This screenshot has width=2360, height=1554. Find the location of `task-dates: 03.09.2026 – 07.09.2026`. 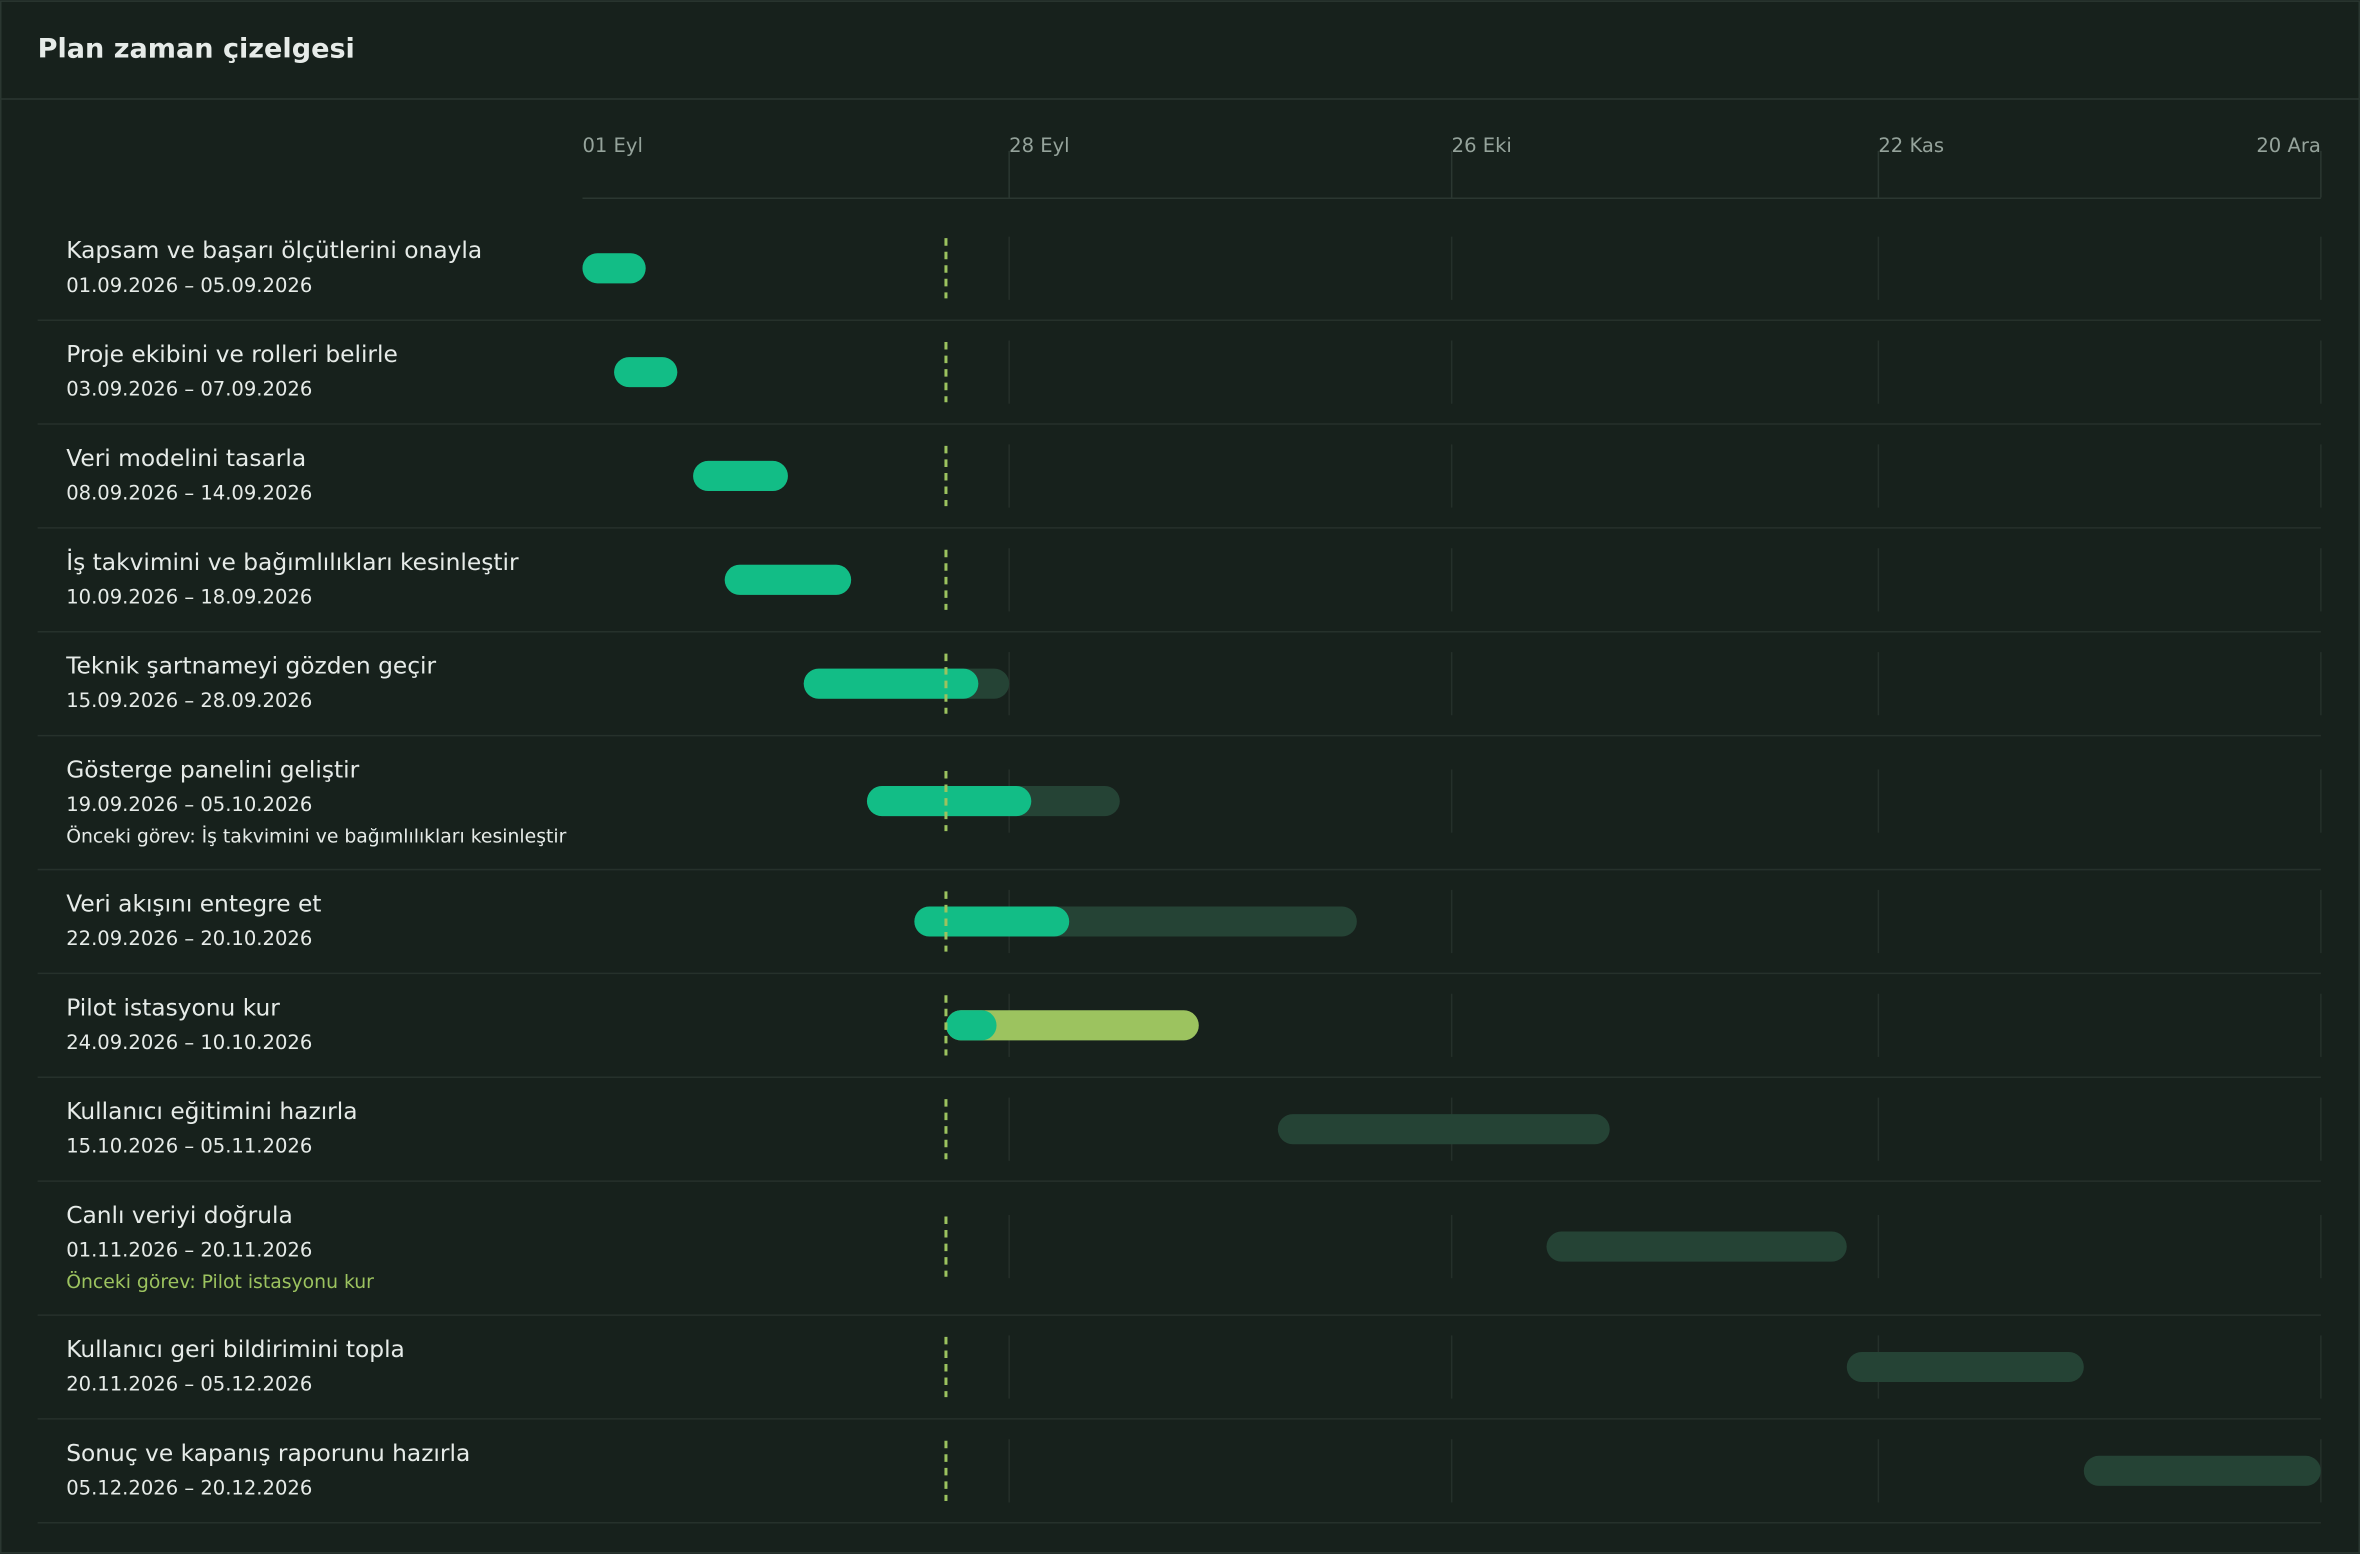

task-dates: 03.09.2026 – 07.09.2026 is located at coordinates (189, 389).